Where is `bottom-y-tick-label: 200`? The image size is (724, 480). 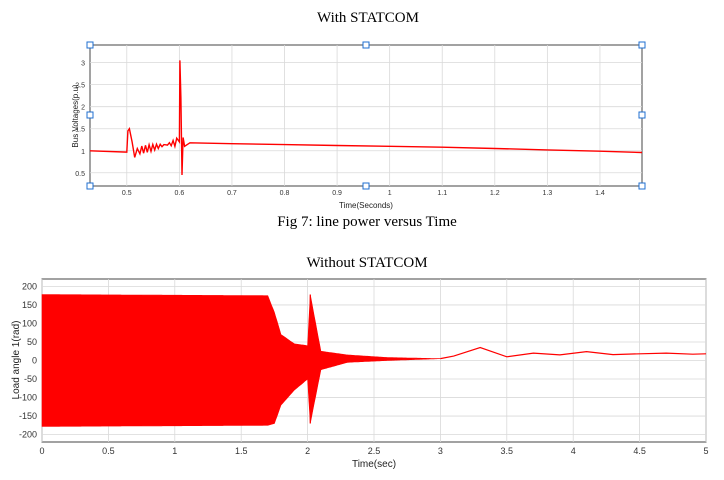
bottom-y-tick-label: 200 is located at coordinates (29, 286).